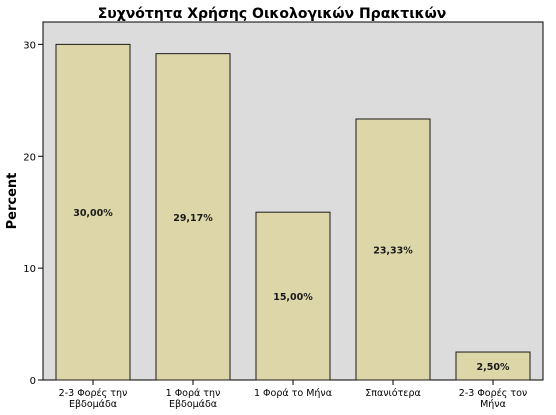  What do you see at coordinates (29, 45) in the screenshot?
I see `y-tick-label: 30` at bounding box center [29, 45].